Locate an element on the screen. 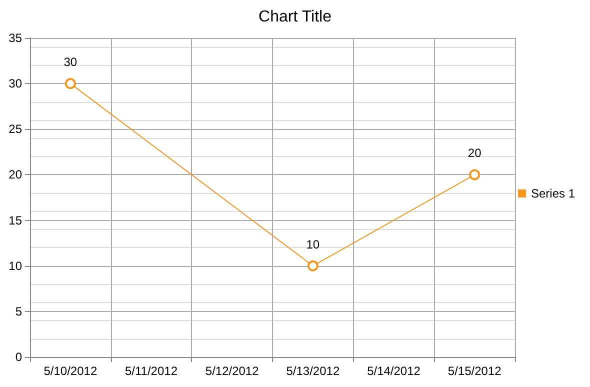  chart-title: Chart Title is located at coordinates (295, 17).